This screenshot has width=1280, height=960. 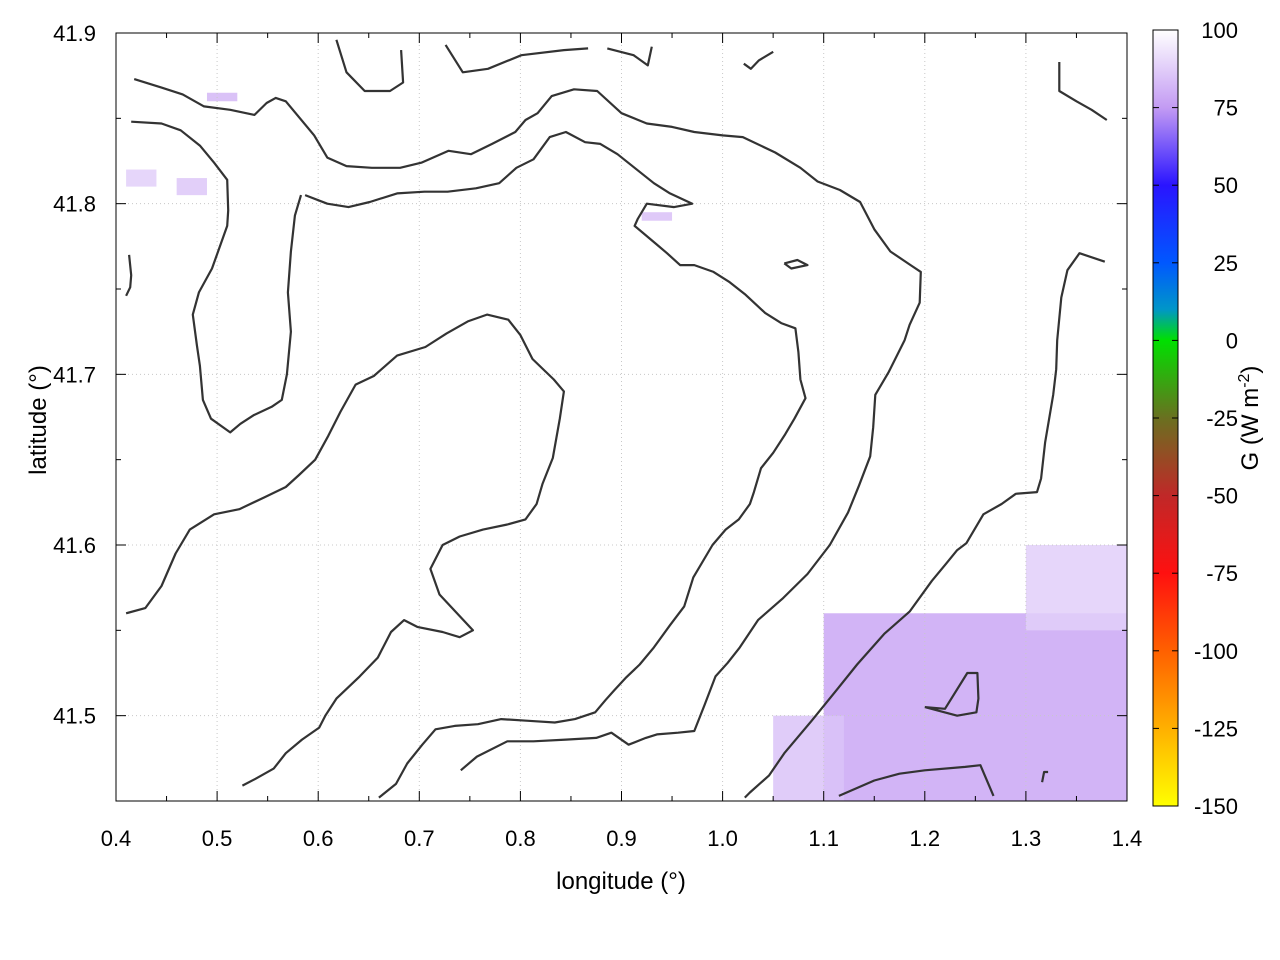 I want to click on x-tick-label: 1.1, so click(x=823, y=838).